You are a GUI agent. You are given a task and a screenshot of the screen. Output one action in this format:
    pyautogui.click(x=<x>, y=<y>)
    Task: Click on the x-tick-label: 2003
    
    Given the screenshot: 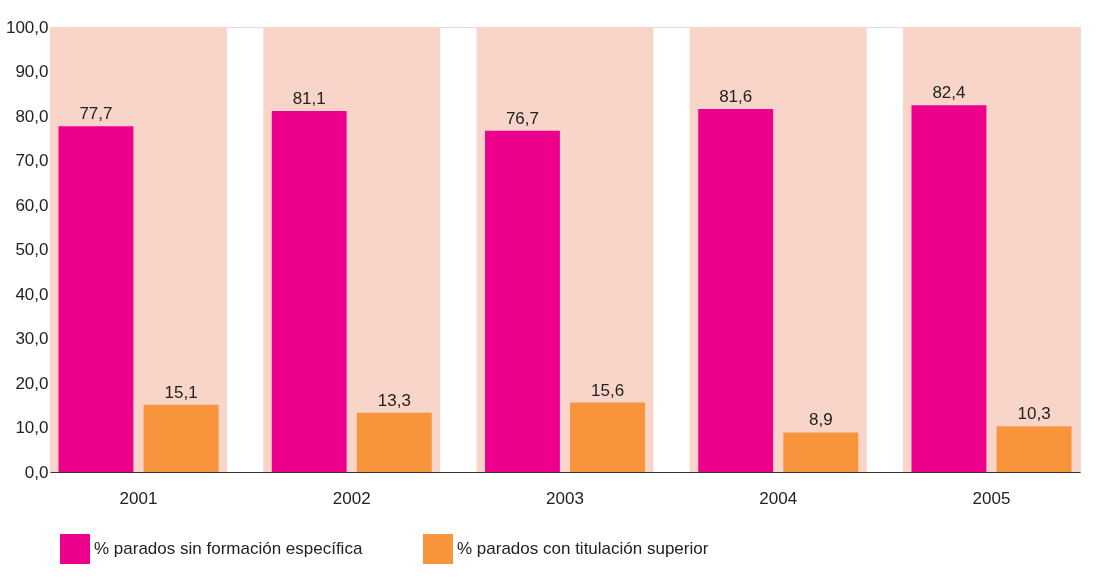 What is the action you would take?
    pyautogui.click(x=565, y=498)
    